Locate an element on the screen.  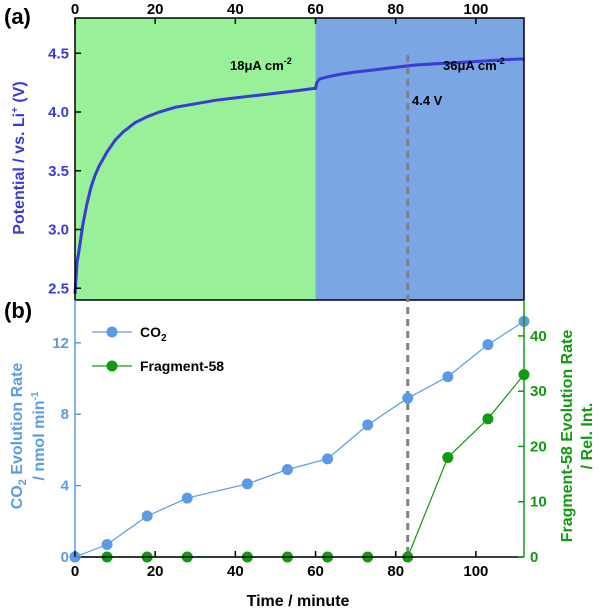
panel-b-right-tick-label: 40 is located at coordinates (538, 336).